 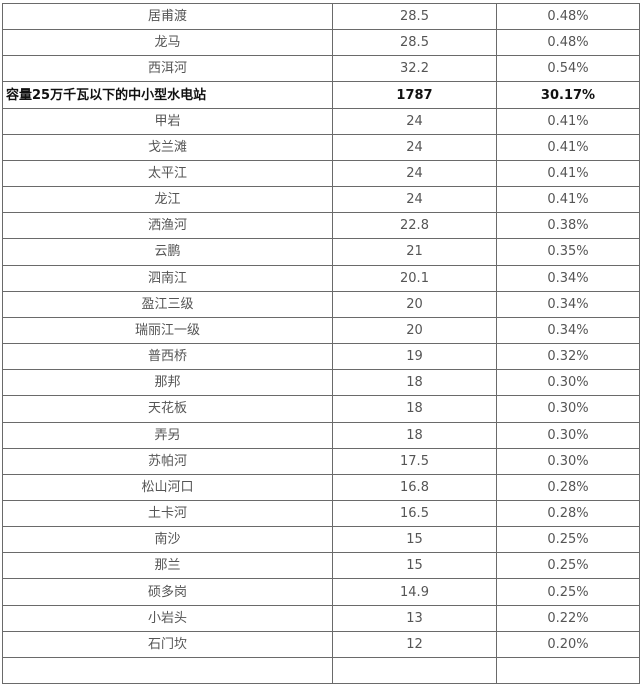 I want to click on table-row: 盈江三级 20 0.34%, so click(x=321, y=304).